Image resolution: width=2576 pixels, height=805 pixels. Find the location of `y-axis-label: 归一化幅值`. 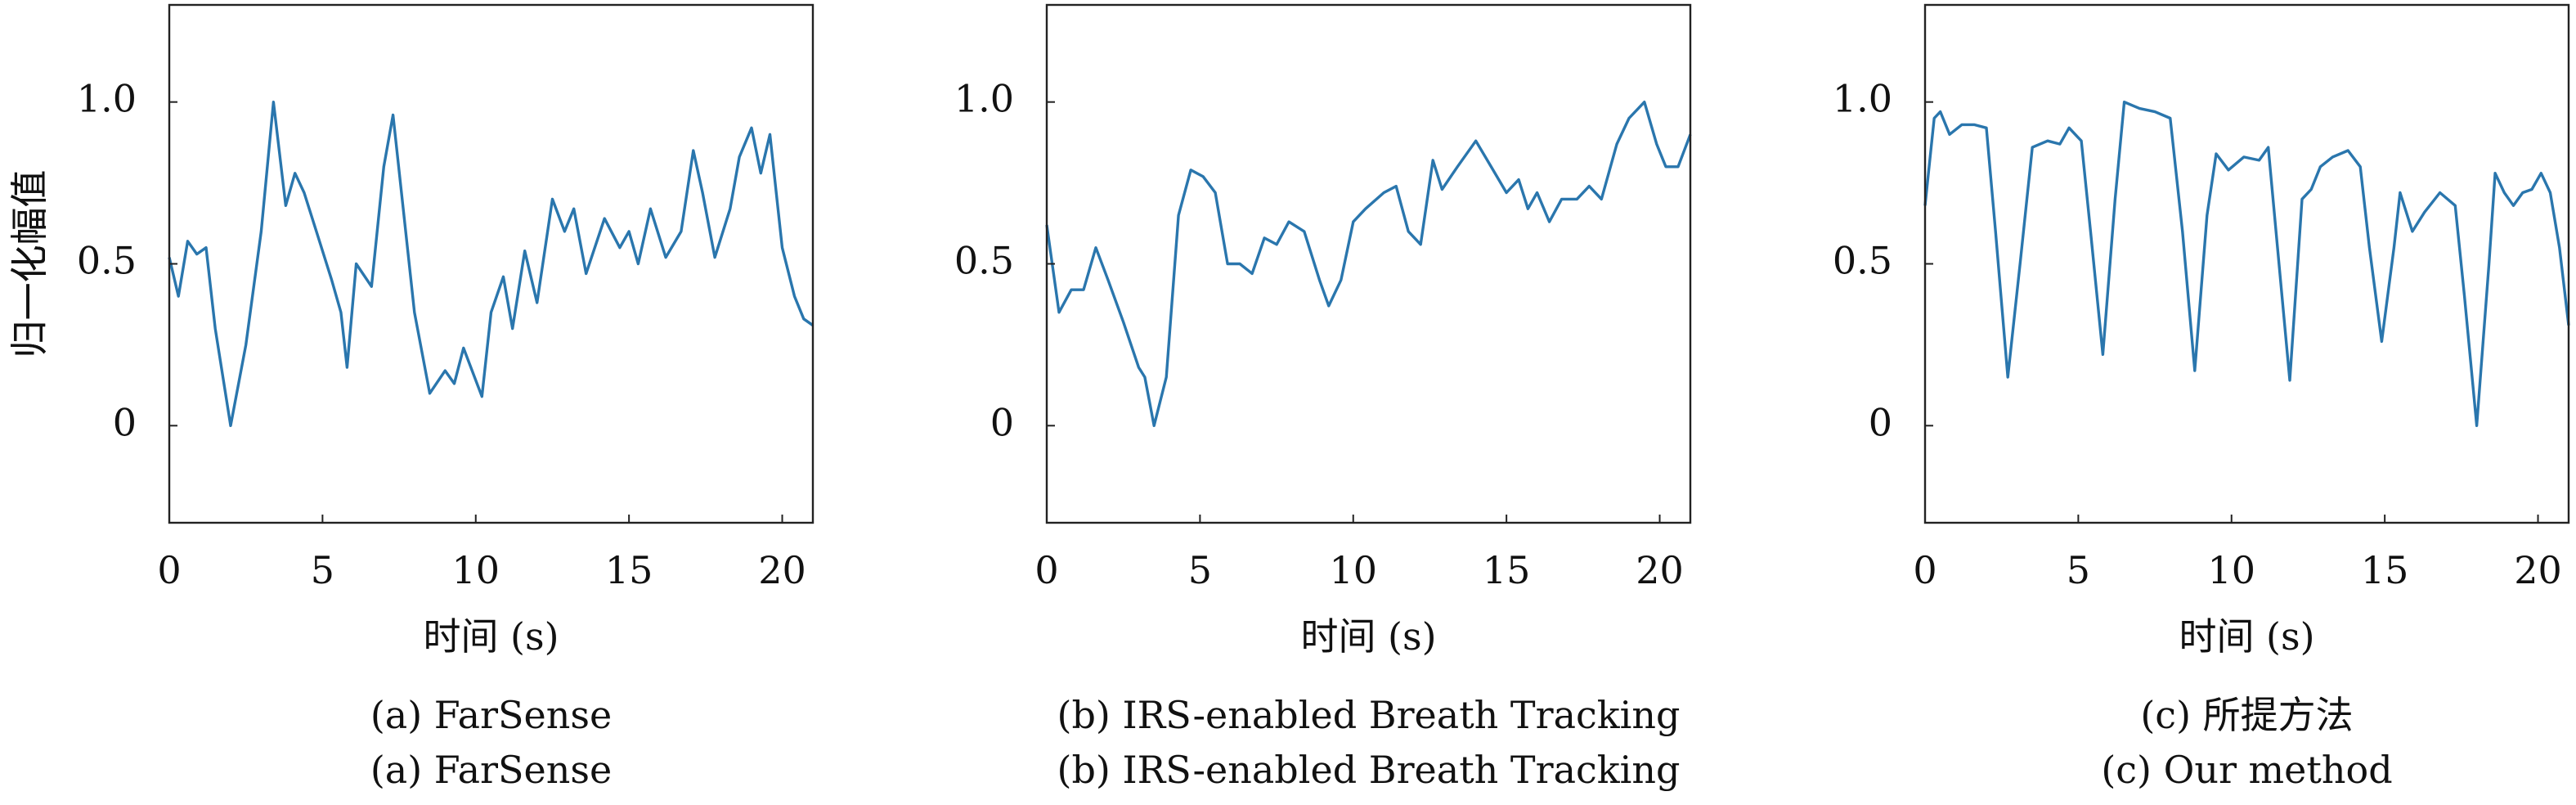

y-axis-label: 归一化幅值 is located at coordinates (29, 264).